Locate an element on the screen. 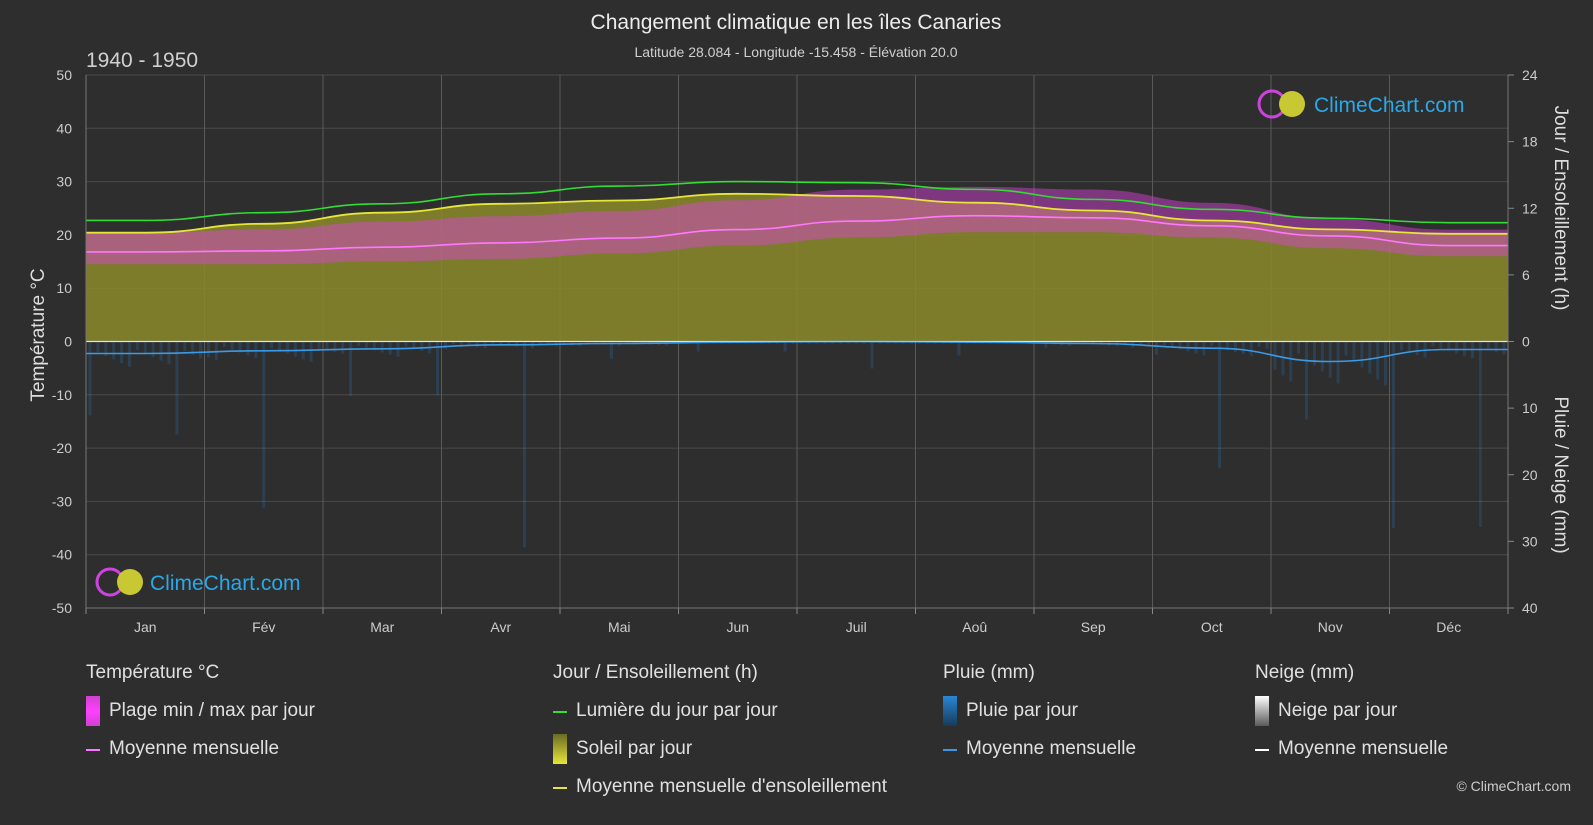  y-right-top-axis-label: Jour / Ensoleillement (h) is located at coordinates (1560, 208).